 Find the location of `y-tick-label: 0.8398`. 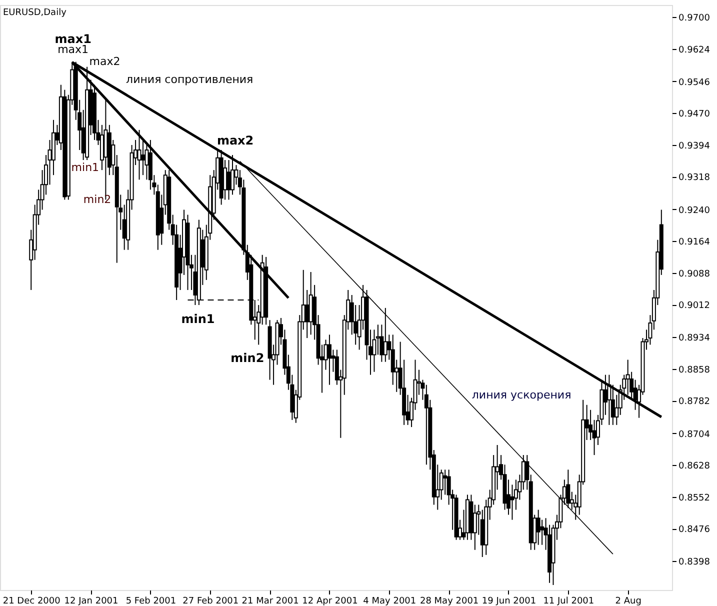

y-tick-label: 0.8398 is located at coordinates (694, 563).